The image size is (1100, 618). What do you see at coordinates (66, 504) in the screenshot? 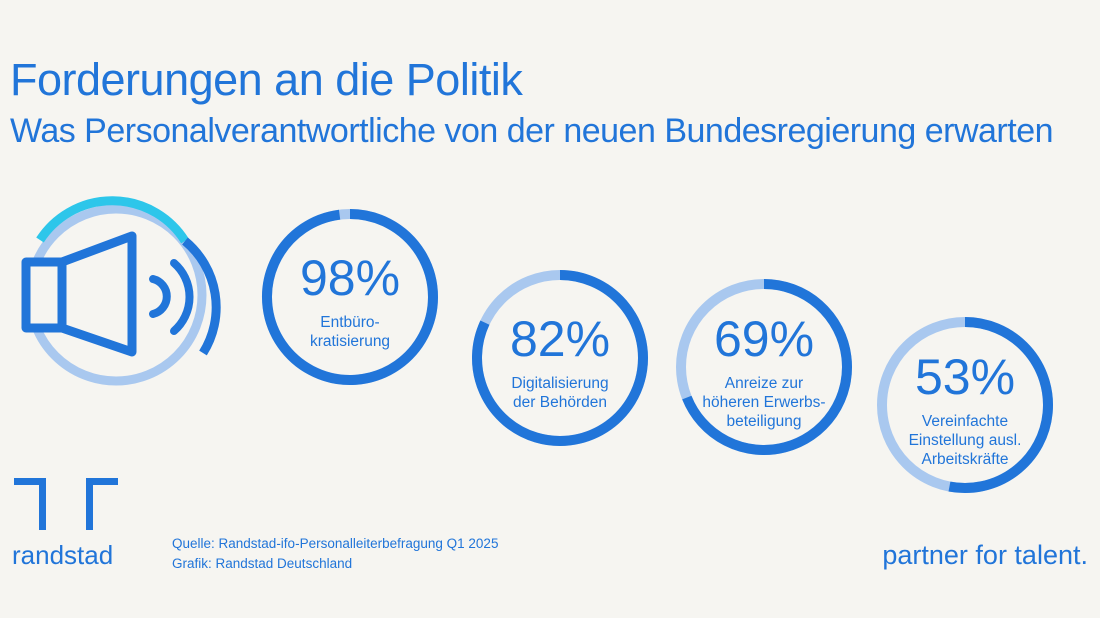
I see `randstad-logo-icon` at bounding box center [66, 504].